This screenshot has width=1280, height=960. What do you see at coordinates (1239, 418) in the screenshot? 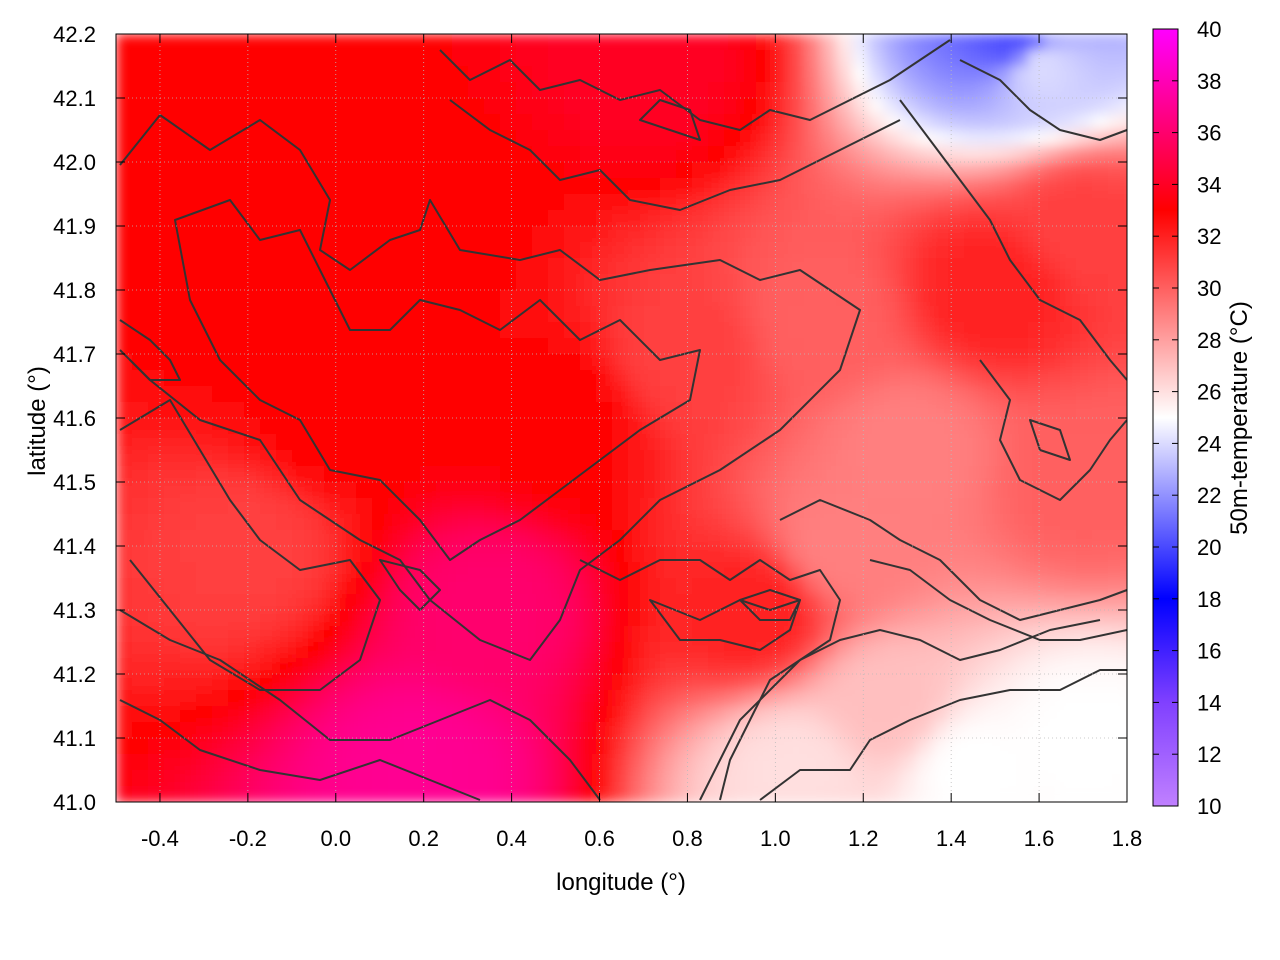
I see `colorbar-label: 50m-temperature (°C)` at bounding box center [1239, 418].